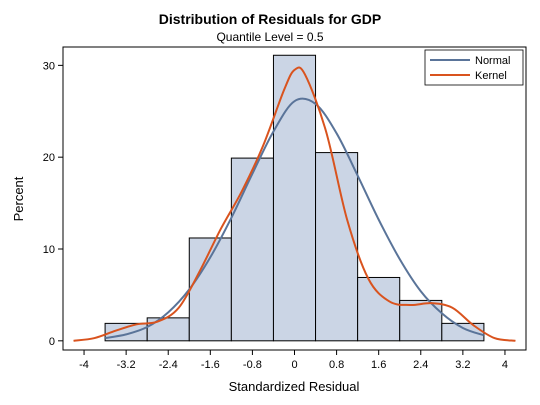 The image size is (540, 405). I want to click on x-tick-label-6: 0.8, so click(336, 365).